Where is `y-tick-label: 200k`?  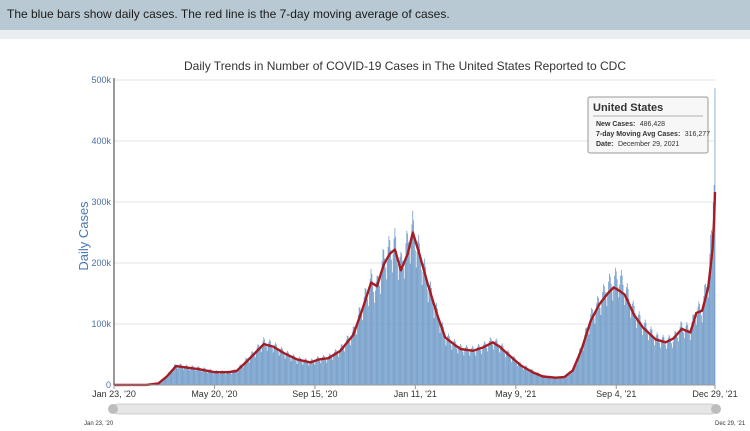 y-tick-label: 200k is located at coordinates (101, 263).